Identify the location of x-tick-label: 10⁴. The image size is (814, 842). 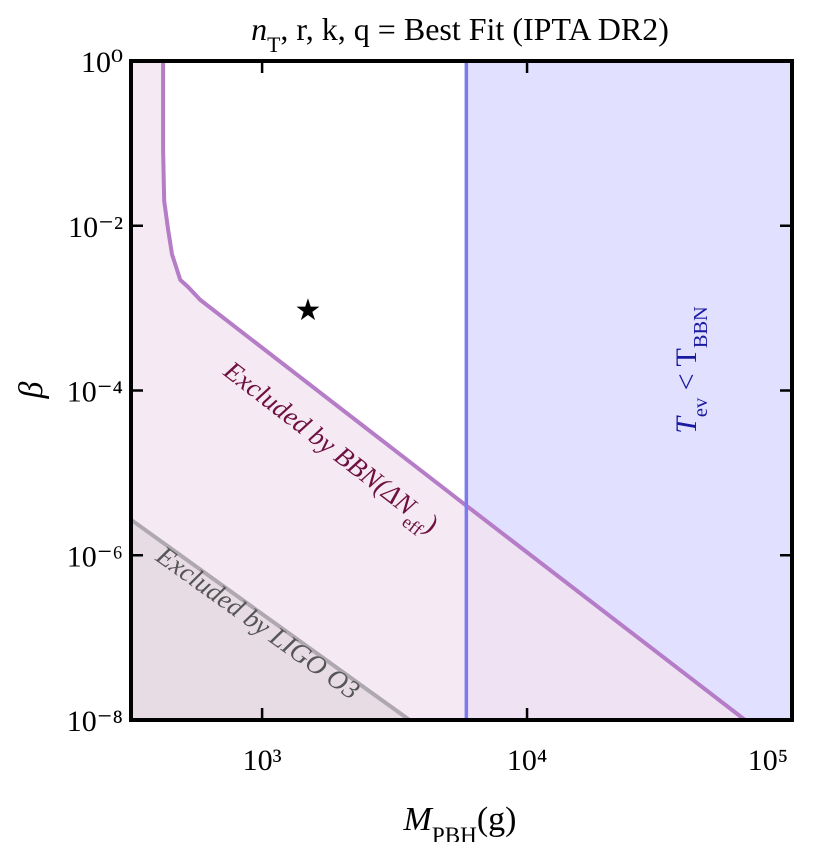
(527, 760).